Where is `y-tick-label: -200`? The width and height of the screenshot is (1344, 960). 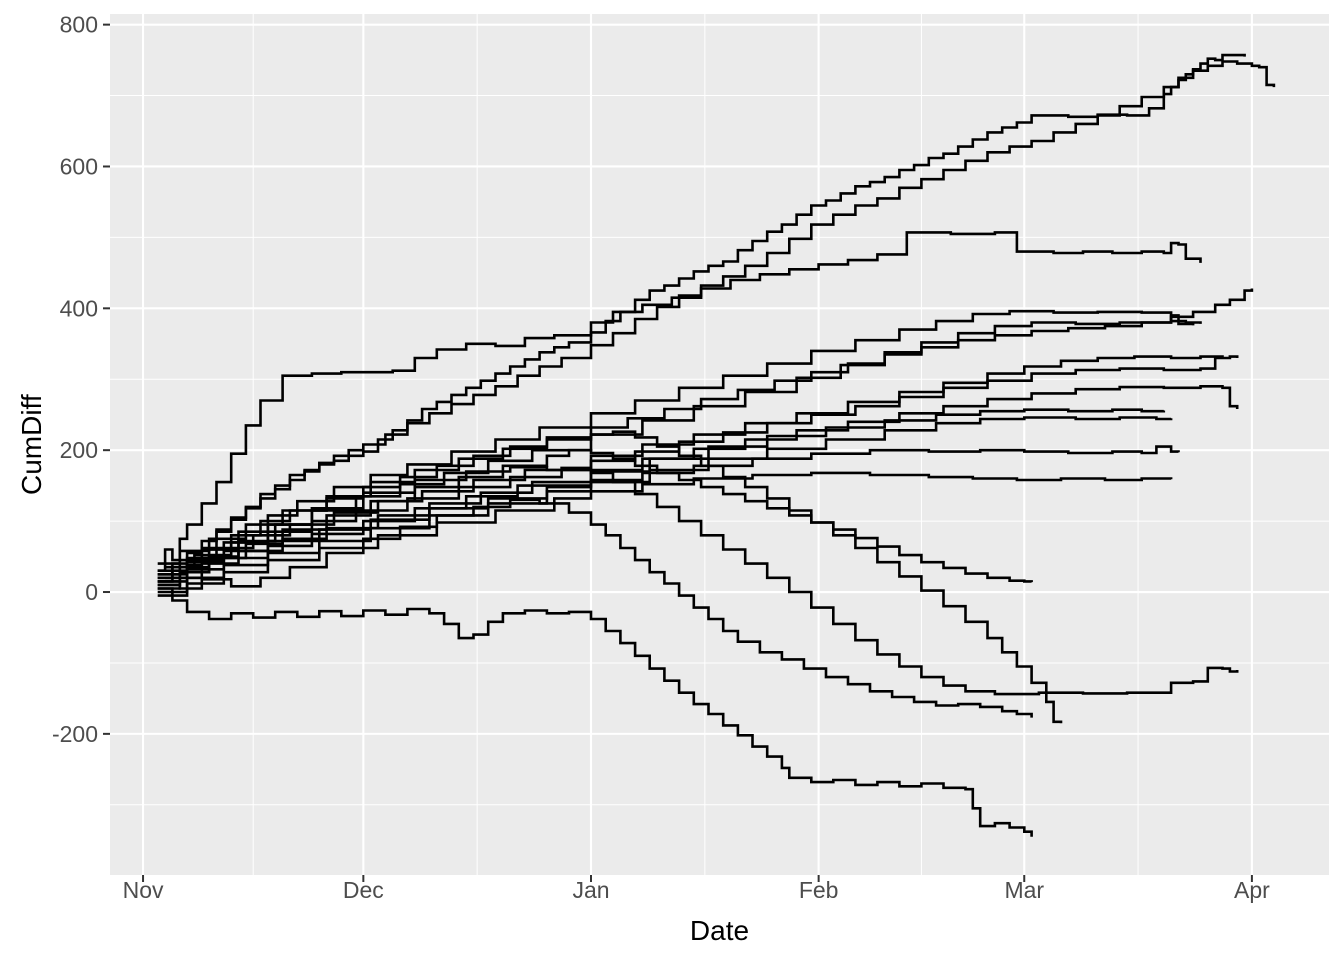
y-tick-label: -200 is located at coordinates (75, 734).